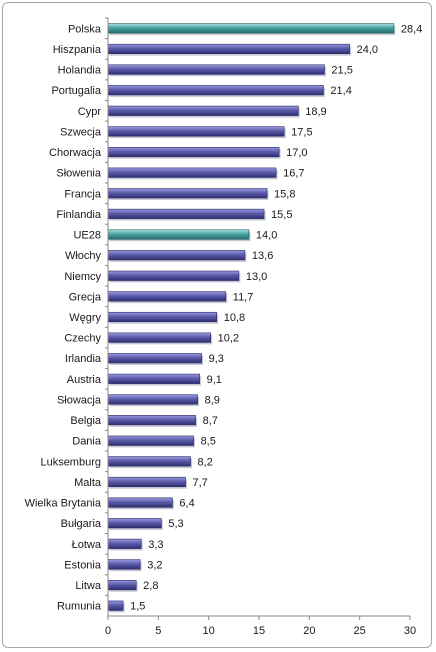  What do you see at coordinates (153, 378) in the screenshot?
I see `bar-austria` at bounding box center [153, 378].